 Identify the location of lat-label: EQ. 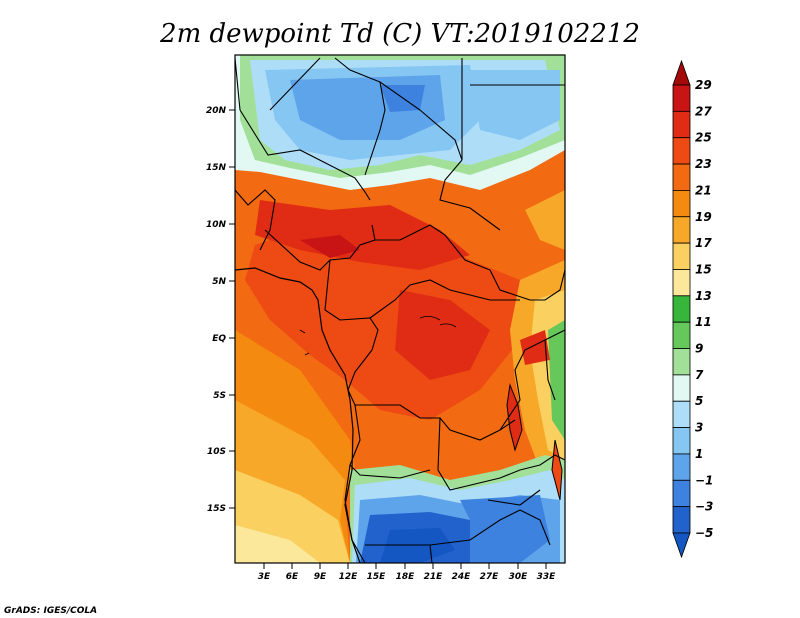
(219, 339).